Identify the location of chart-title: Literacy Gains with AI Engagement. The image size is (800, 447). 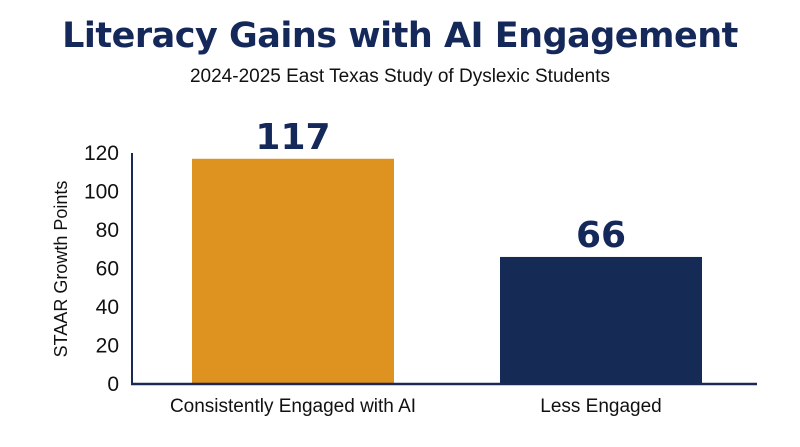
(400, 36).